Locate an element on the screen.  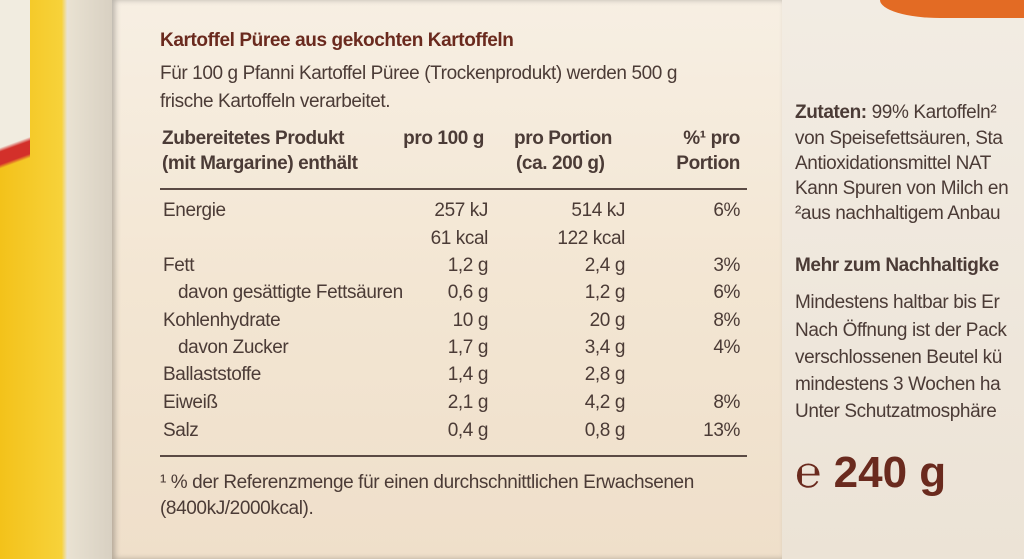
header: (ca. 200 g) is located at coordinates (560, 163).